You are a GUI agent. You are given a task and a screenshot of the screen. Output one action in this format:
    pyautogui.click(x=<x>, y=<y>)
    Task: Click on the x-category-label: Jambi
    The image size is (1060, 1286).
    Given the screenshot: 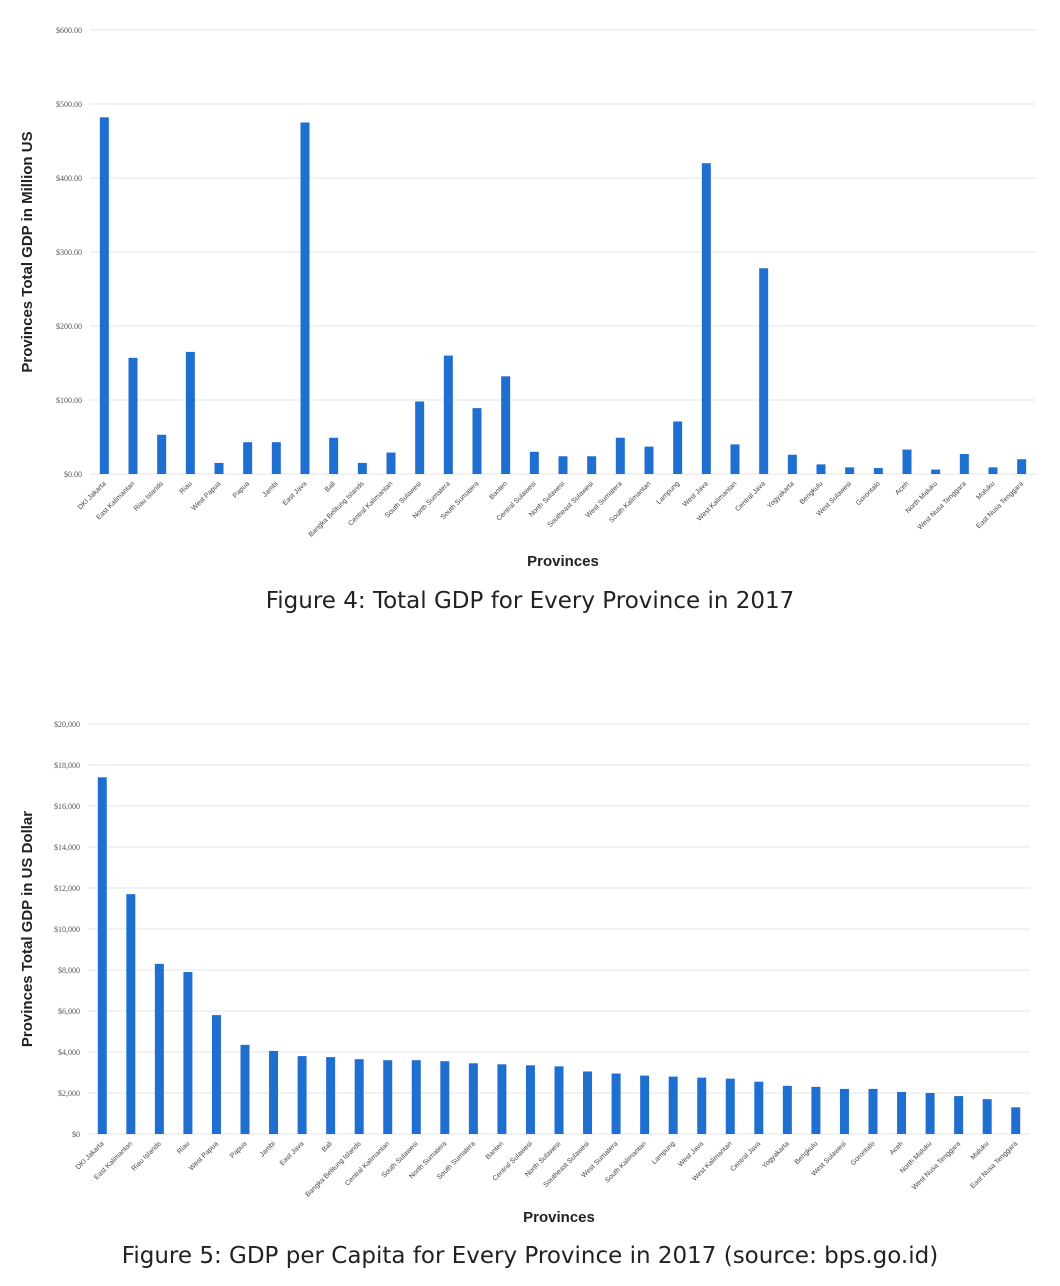 What is the action you would take?
    pyautogui.click(x=268, y=1149)
    